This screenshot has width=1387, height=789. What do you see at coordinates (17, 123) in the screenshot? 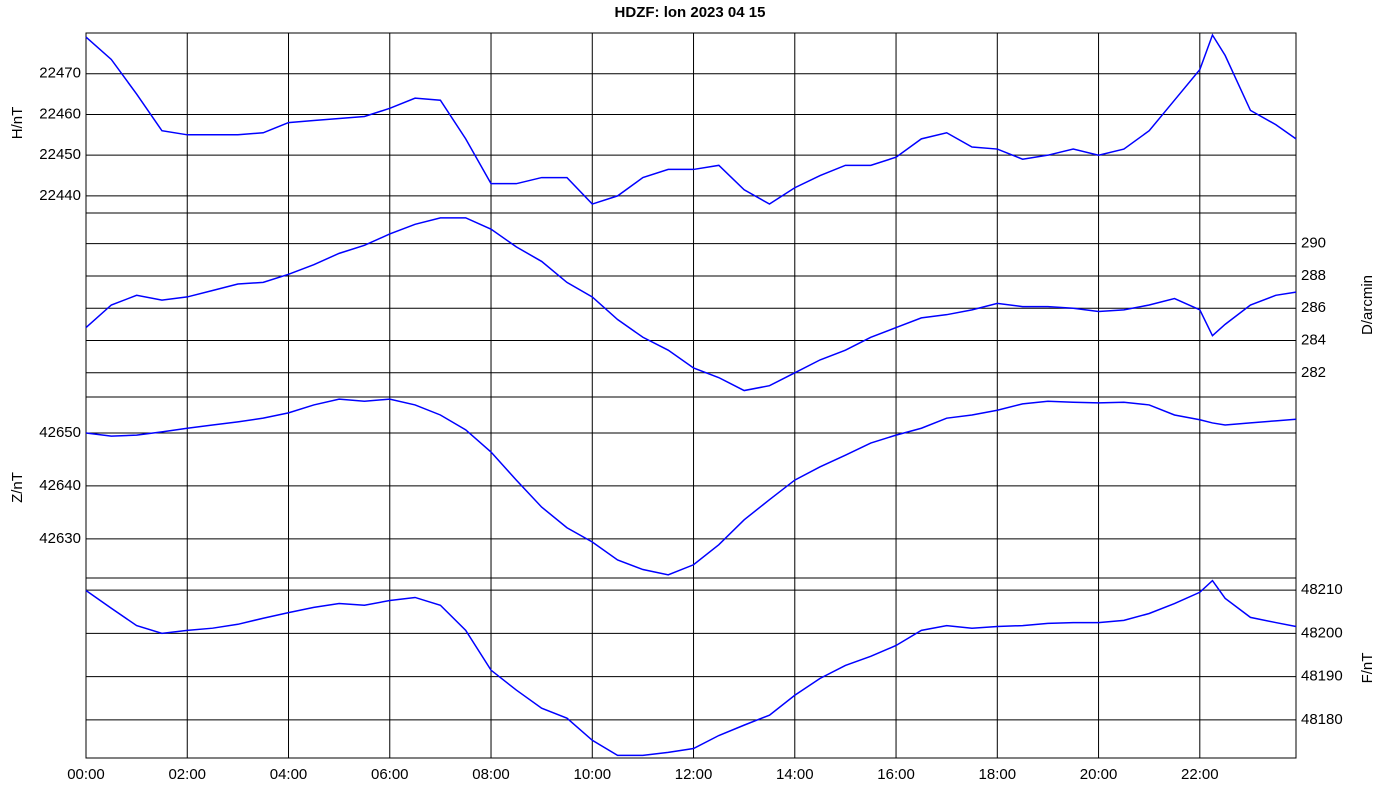
I see `y-axis-label: H/nT` at bounding box center [17, 123].